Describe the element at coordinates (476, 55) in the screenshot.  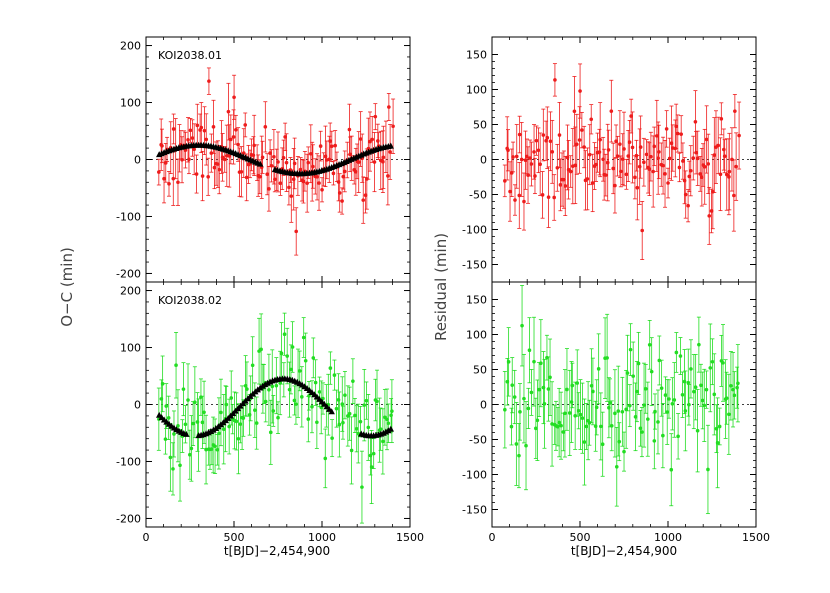
I see `y-tick-label: 150` at that location.